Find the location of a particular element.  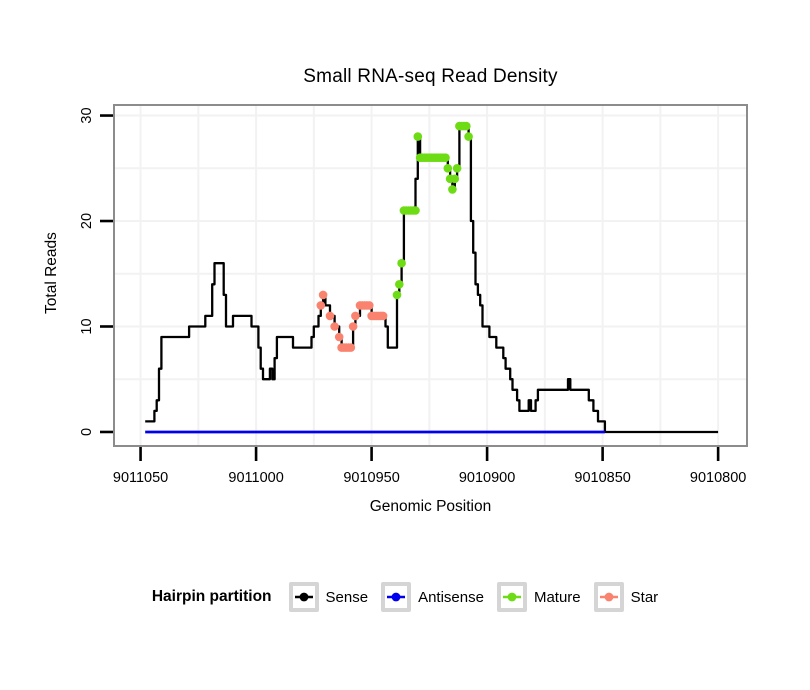

legend-item-sense: Sense is located at coordinates (328, 597).